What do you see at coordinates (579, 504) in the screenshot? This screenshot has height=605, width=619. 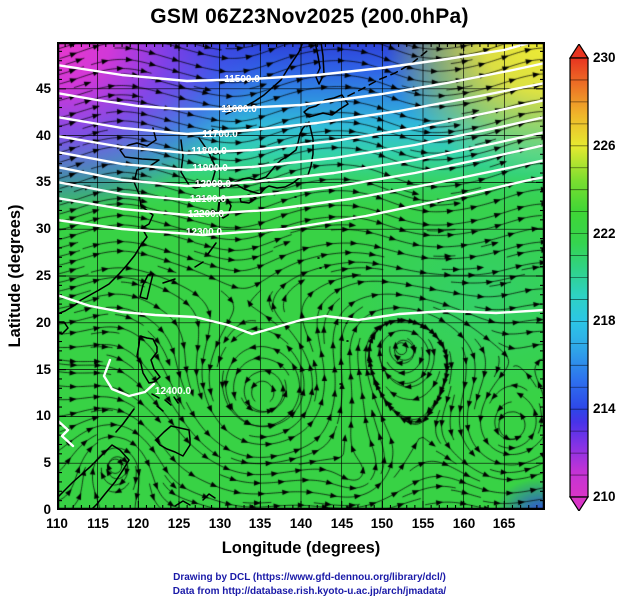 I see `colorbar-bottom-arrow` at bounding box center [579, 504].